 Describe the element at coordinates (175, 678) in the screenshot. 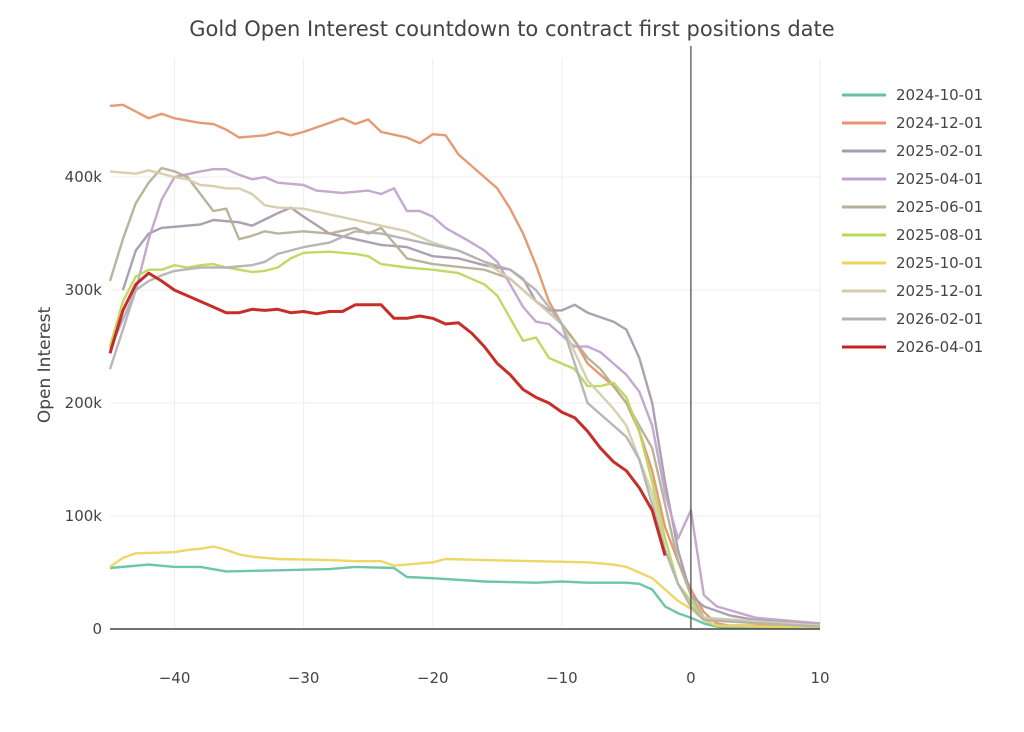

I see `x-tick-label: −40` at that location.